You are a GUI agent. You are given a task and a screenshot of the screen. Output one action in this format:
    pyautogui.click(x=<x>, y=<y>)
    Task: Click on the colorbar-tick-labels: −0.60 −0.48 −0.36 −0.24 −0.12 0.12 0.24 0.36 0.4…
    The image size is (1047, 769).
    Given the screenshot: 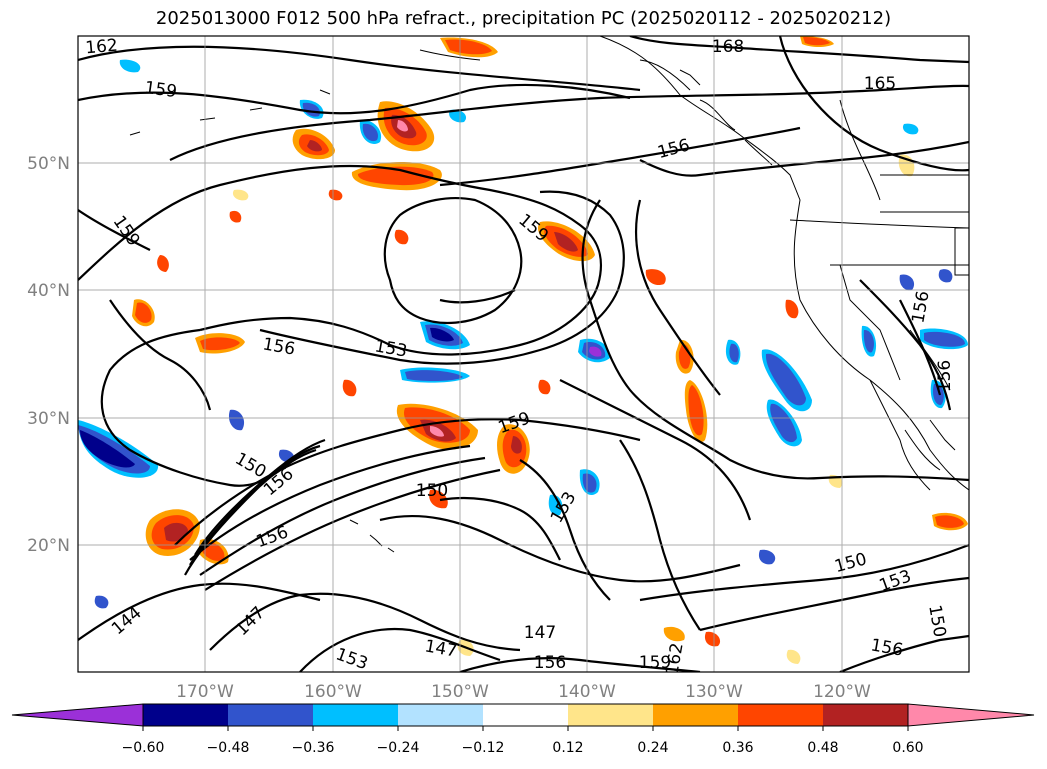 What is the action you would take?
    pyautogui.click(x=523, y=741)
    